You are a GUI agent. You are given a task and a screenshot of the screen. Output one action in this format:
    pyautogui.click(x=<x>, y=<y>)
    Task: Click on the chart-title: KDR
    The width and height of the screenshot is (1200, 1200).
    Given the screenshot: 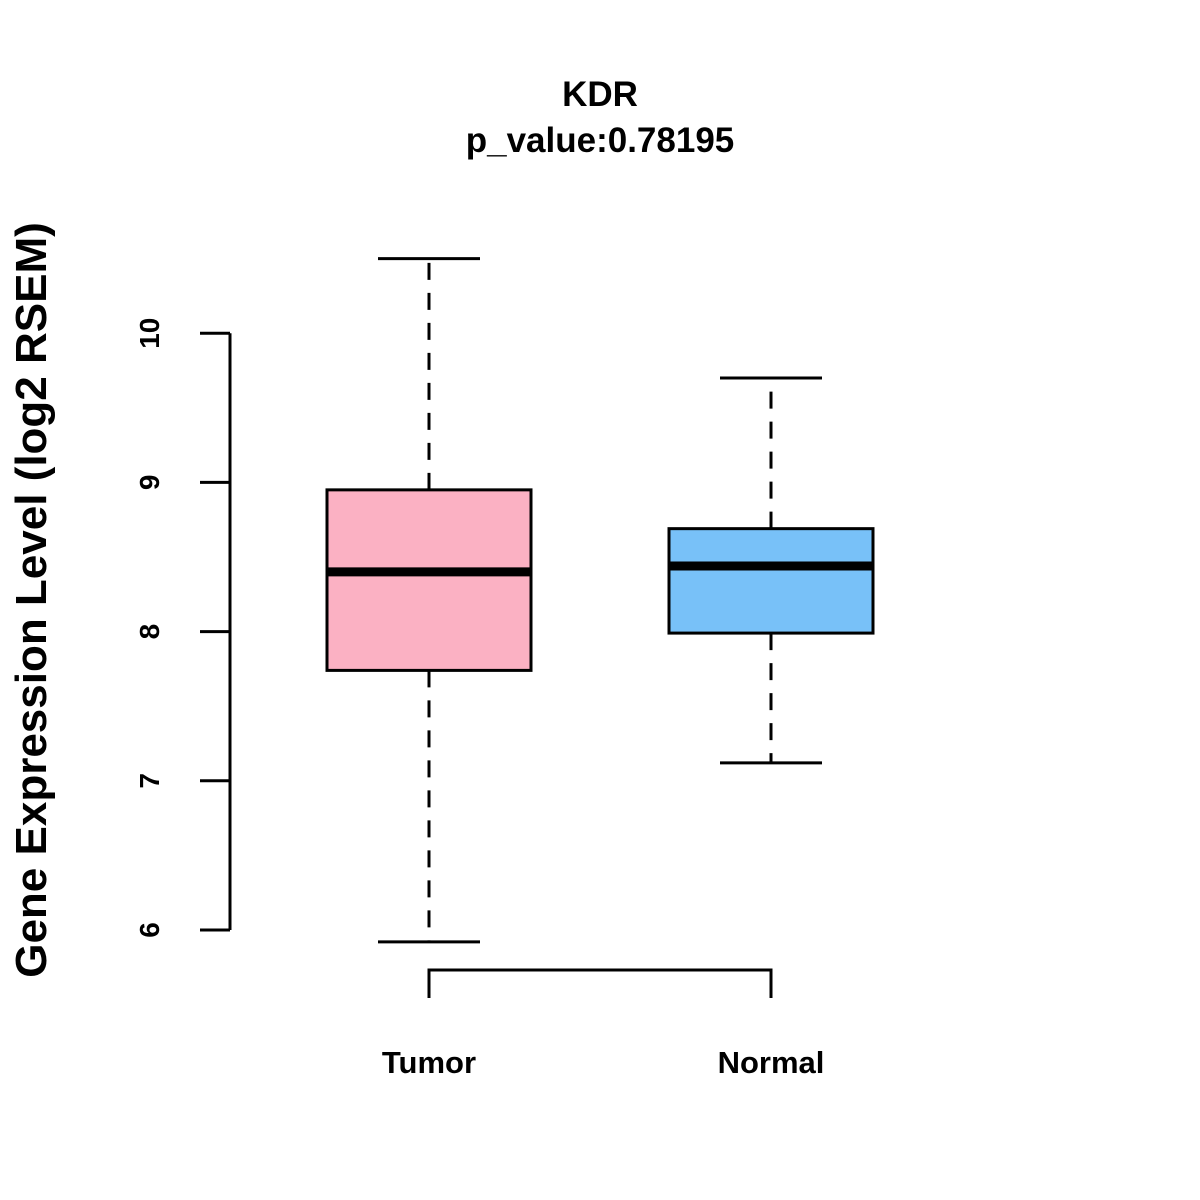 What is the action you would take?
    pyautogui.click(x=600, y=94)
    